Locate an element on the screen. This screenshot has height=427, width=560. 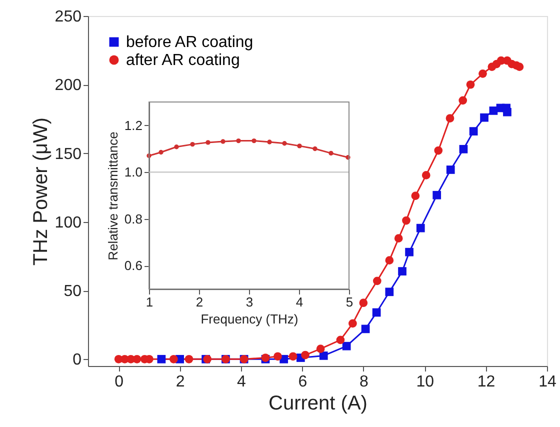
x-tick-label: 8 is located at coordinates (363, 382).